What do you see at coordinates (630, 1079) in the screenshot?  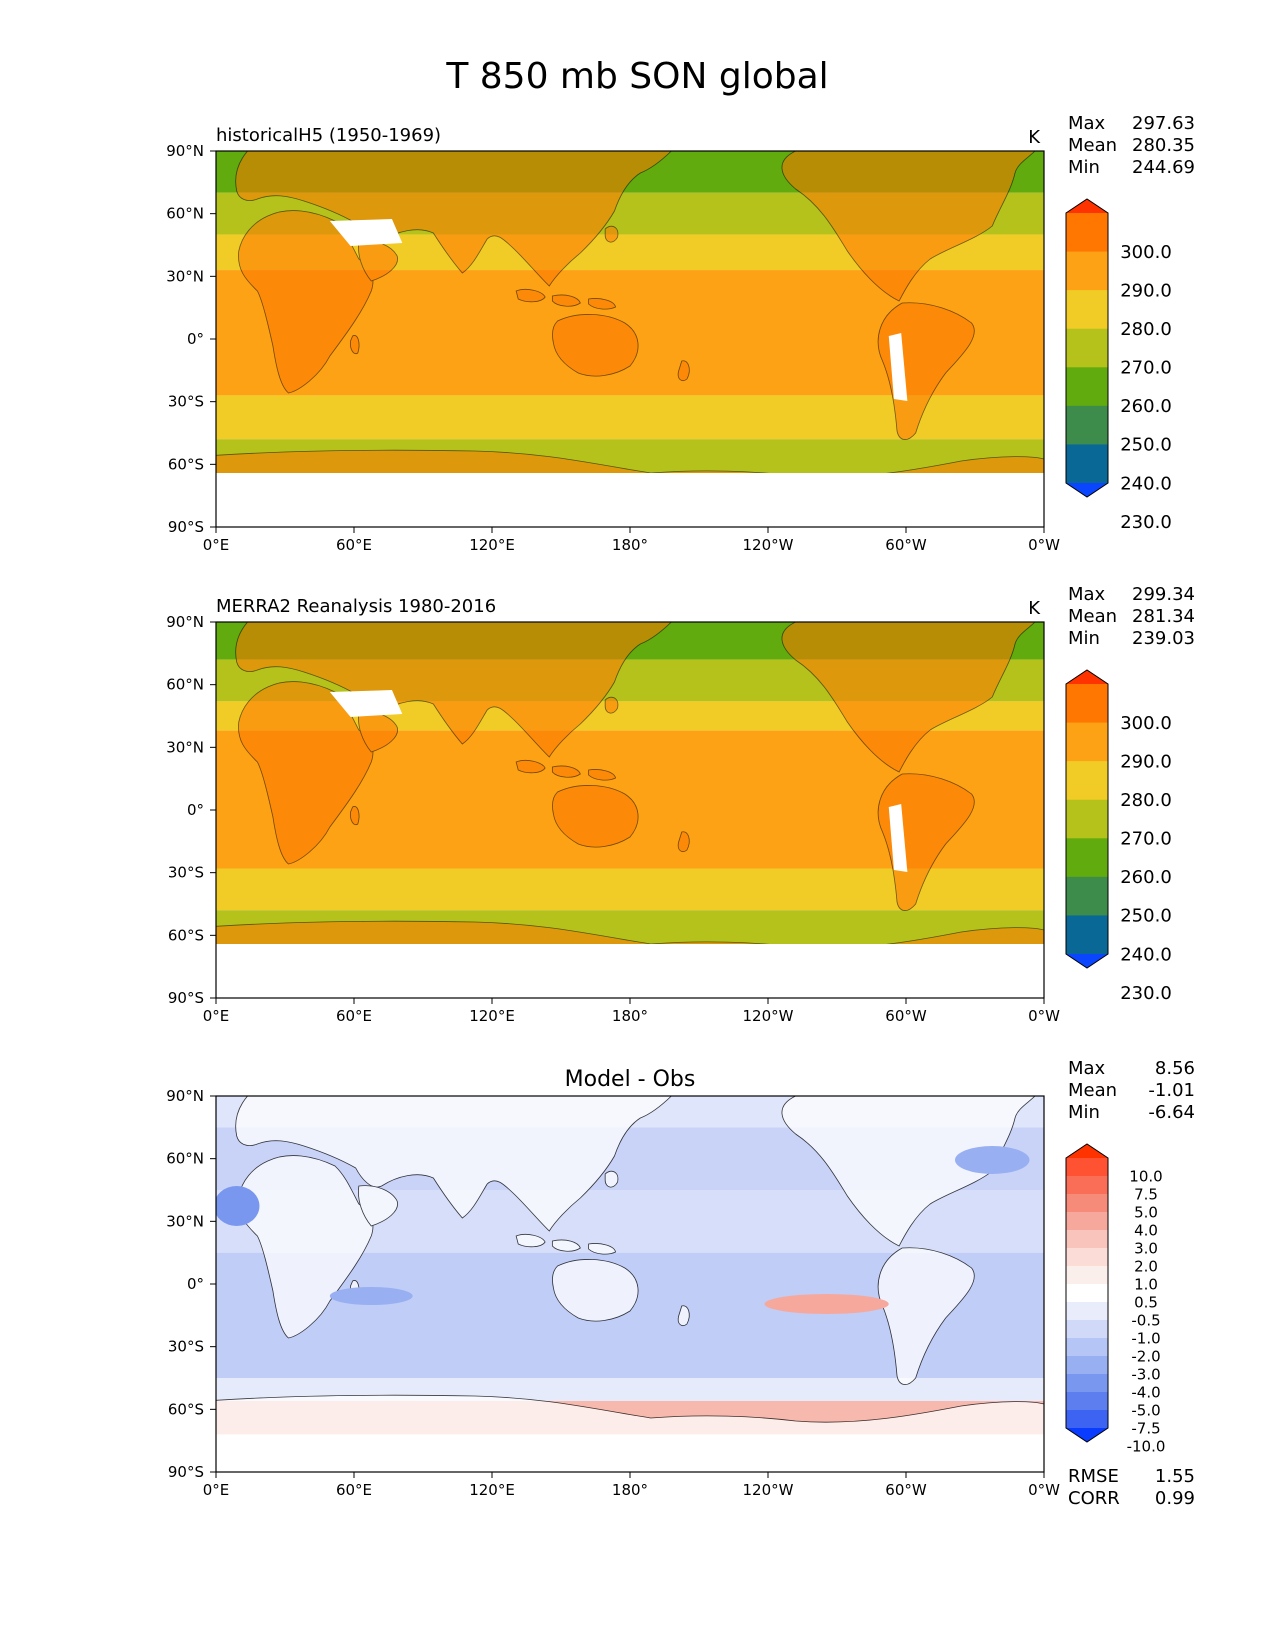 I see `panel-title: Model - Obs` at bounding box center [630, 1079].